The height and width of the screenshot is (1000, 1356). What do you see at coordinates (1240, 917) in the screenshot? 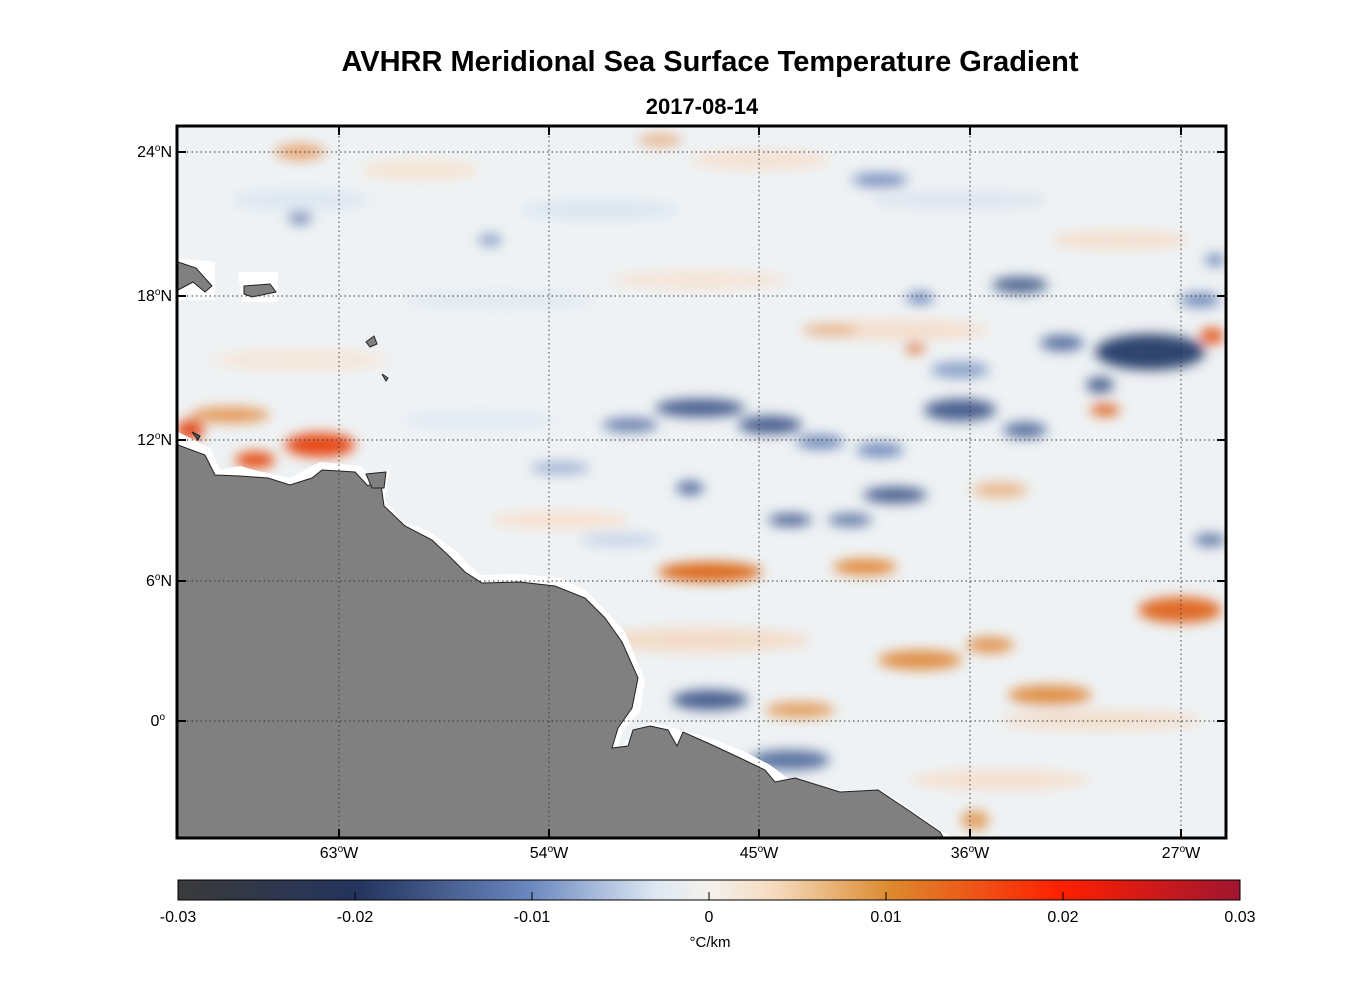
I see `colorbar-tick-label: 0.03` at bounding box center [1240, 917].